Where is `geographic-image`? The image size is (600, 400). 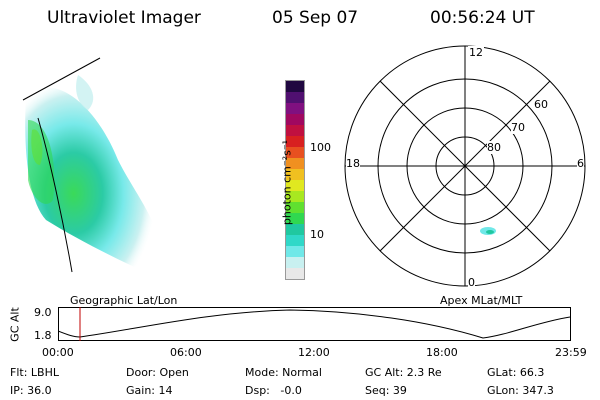 geographic-image is located at coordinates (93, 168).